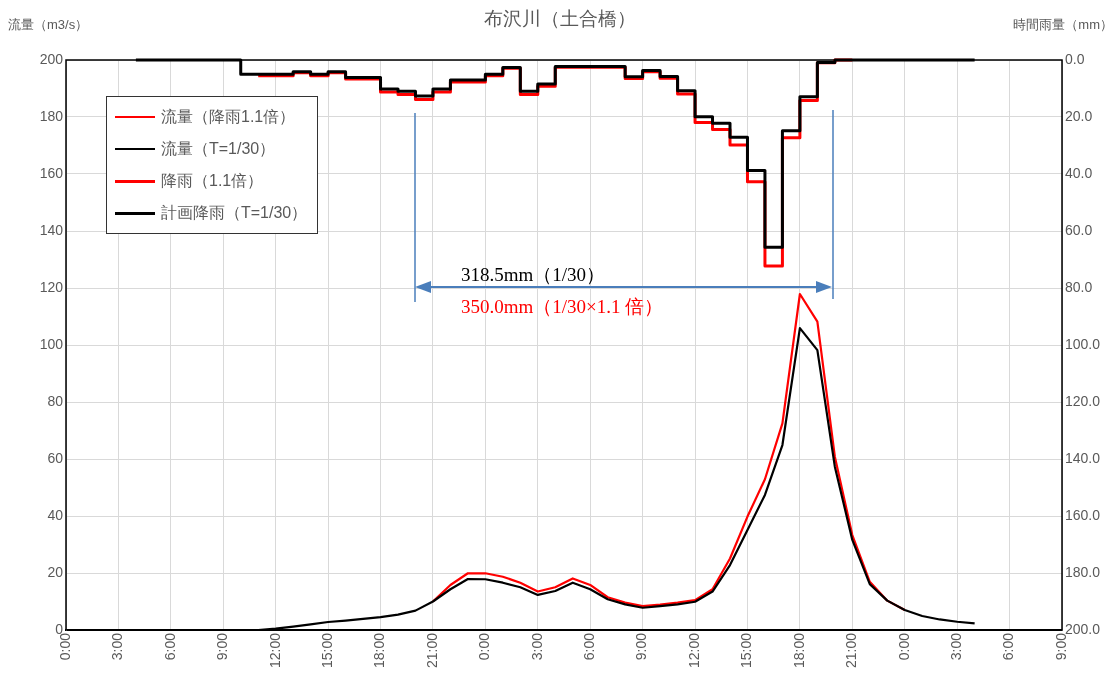 This screenshot has width=1119, height=682. What do you see at coordinates (1075, 58) in the screenshot?
I see `y2-tick-label: 0.0` at bounding box center [1075, 58].